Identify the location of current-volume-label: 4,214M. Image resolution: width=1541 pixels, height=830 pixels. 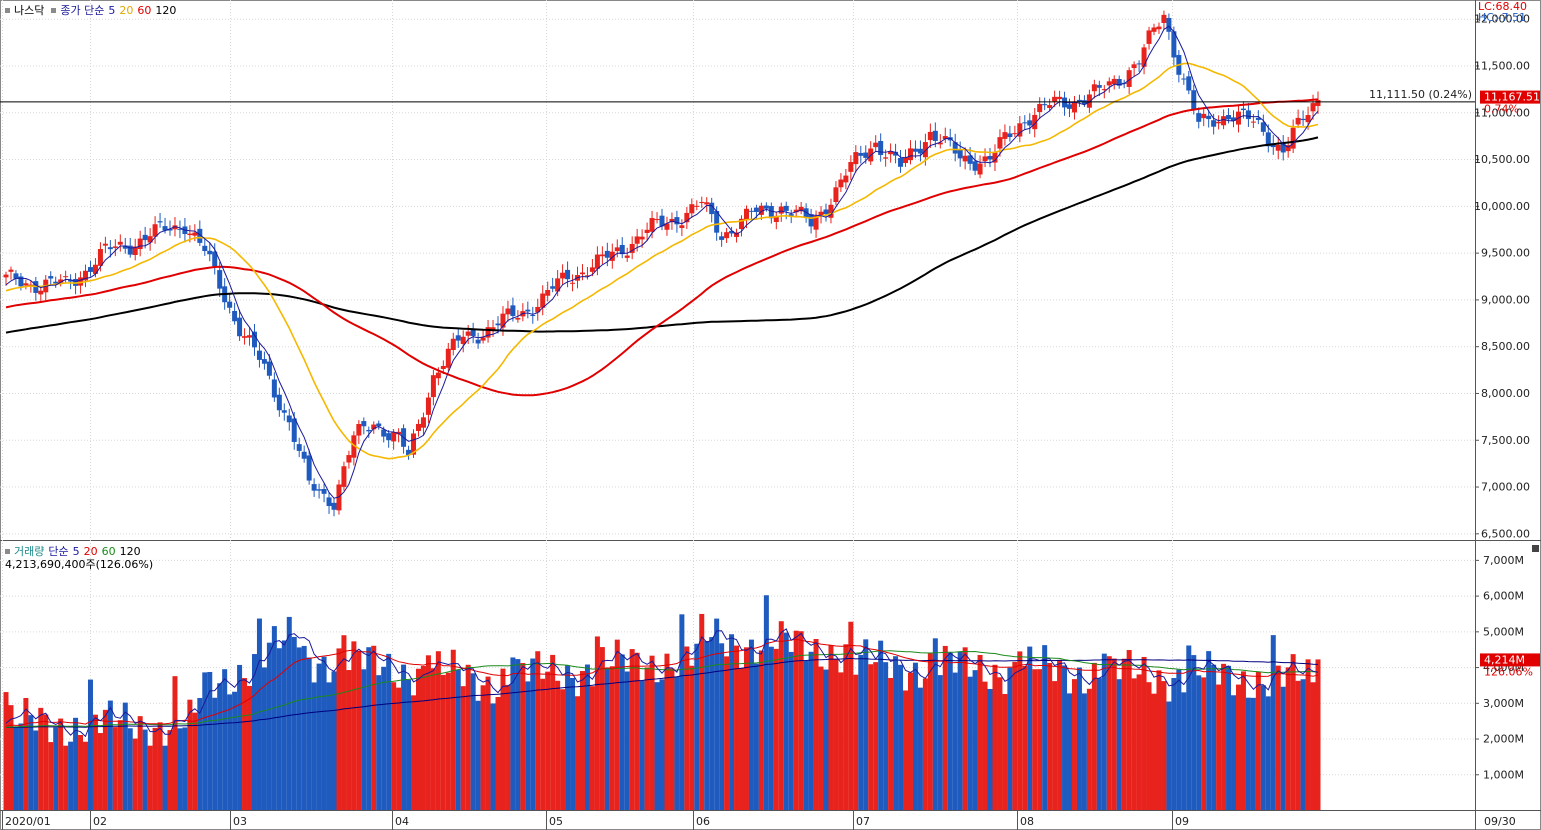
(1504, 659).